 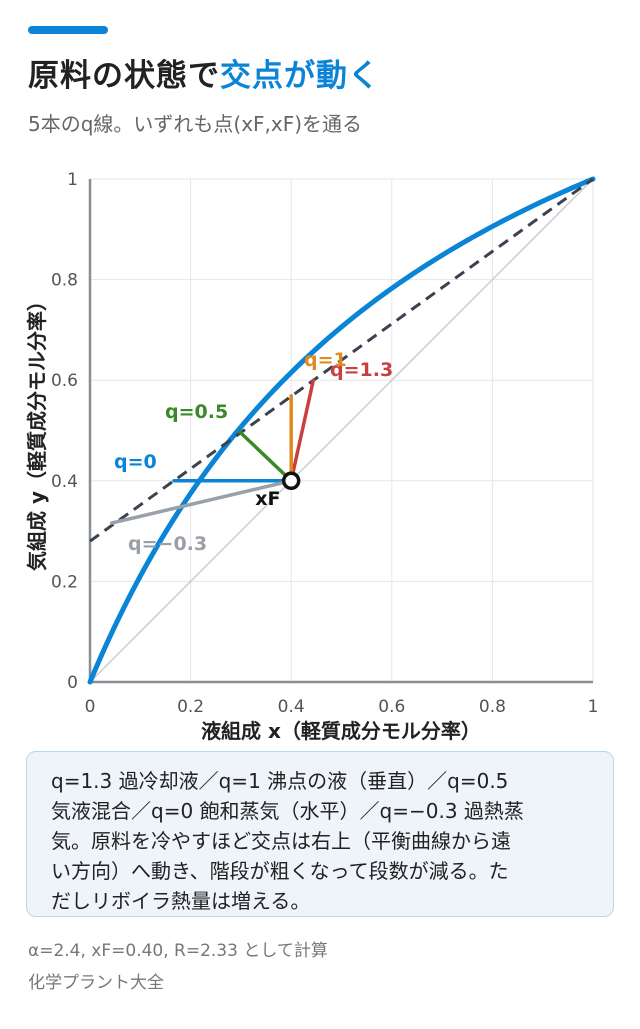 What do you see at coordinates (37, 431) in the screenshot?
I see `y-axis-label: 気組成 y（軽質成分モル分率）` at bounding box center [37, 431].